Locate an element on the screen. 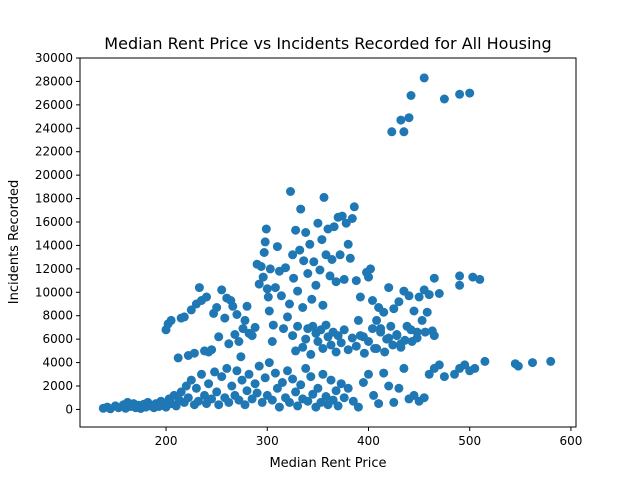 The width and height of the screenshot is (640, 480). y-tick-label: 24000 is located at coordinates (54, 128).